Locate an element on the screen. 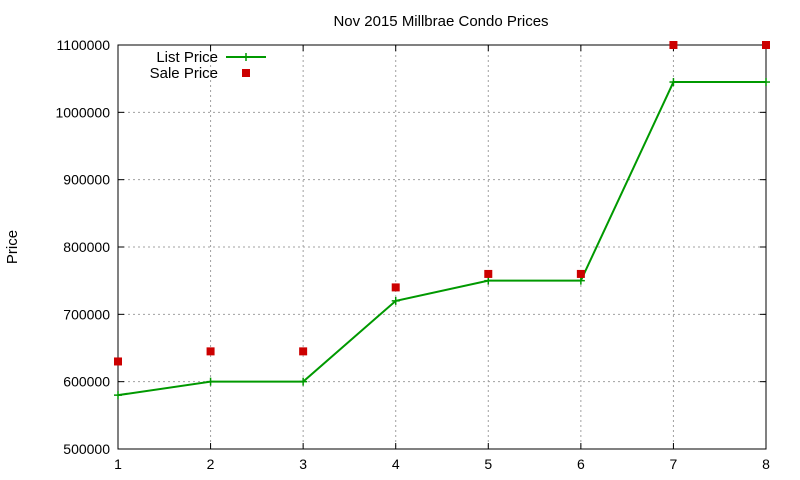  x-tick-label: 2 is located at coordinates (211, 464).